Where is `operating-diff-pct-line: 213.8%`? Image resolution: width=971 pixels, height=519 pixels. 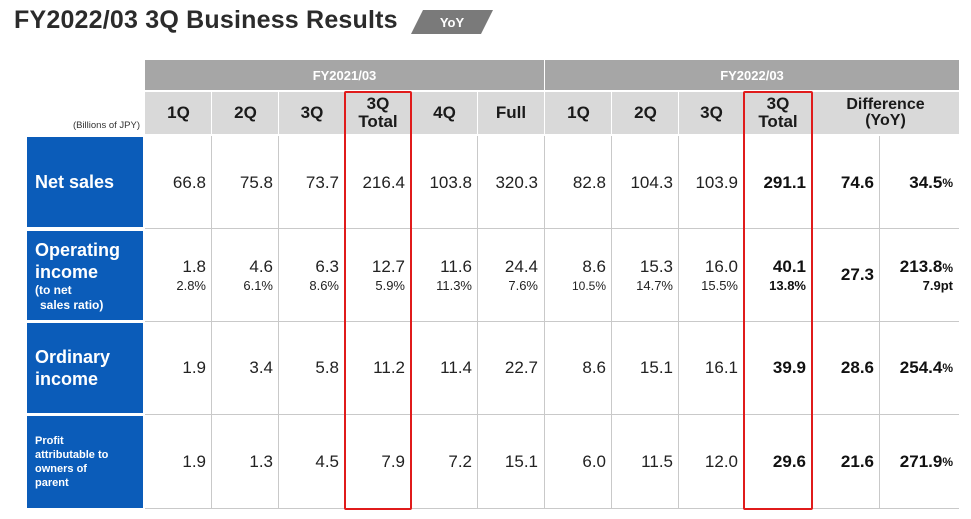 operating-diff-pct-line: 213.8% is located at coordinates (926, 267).